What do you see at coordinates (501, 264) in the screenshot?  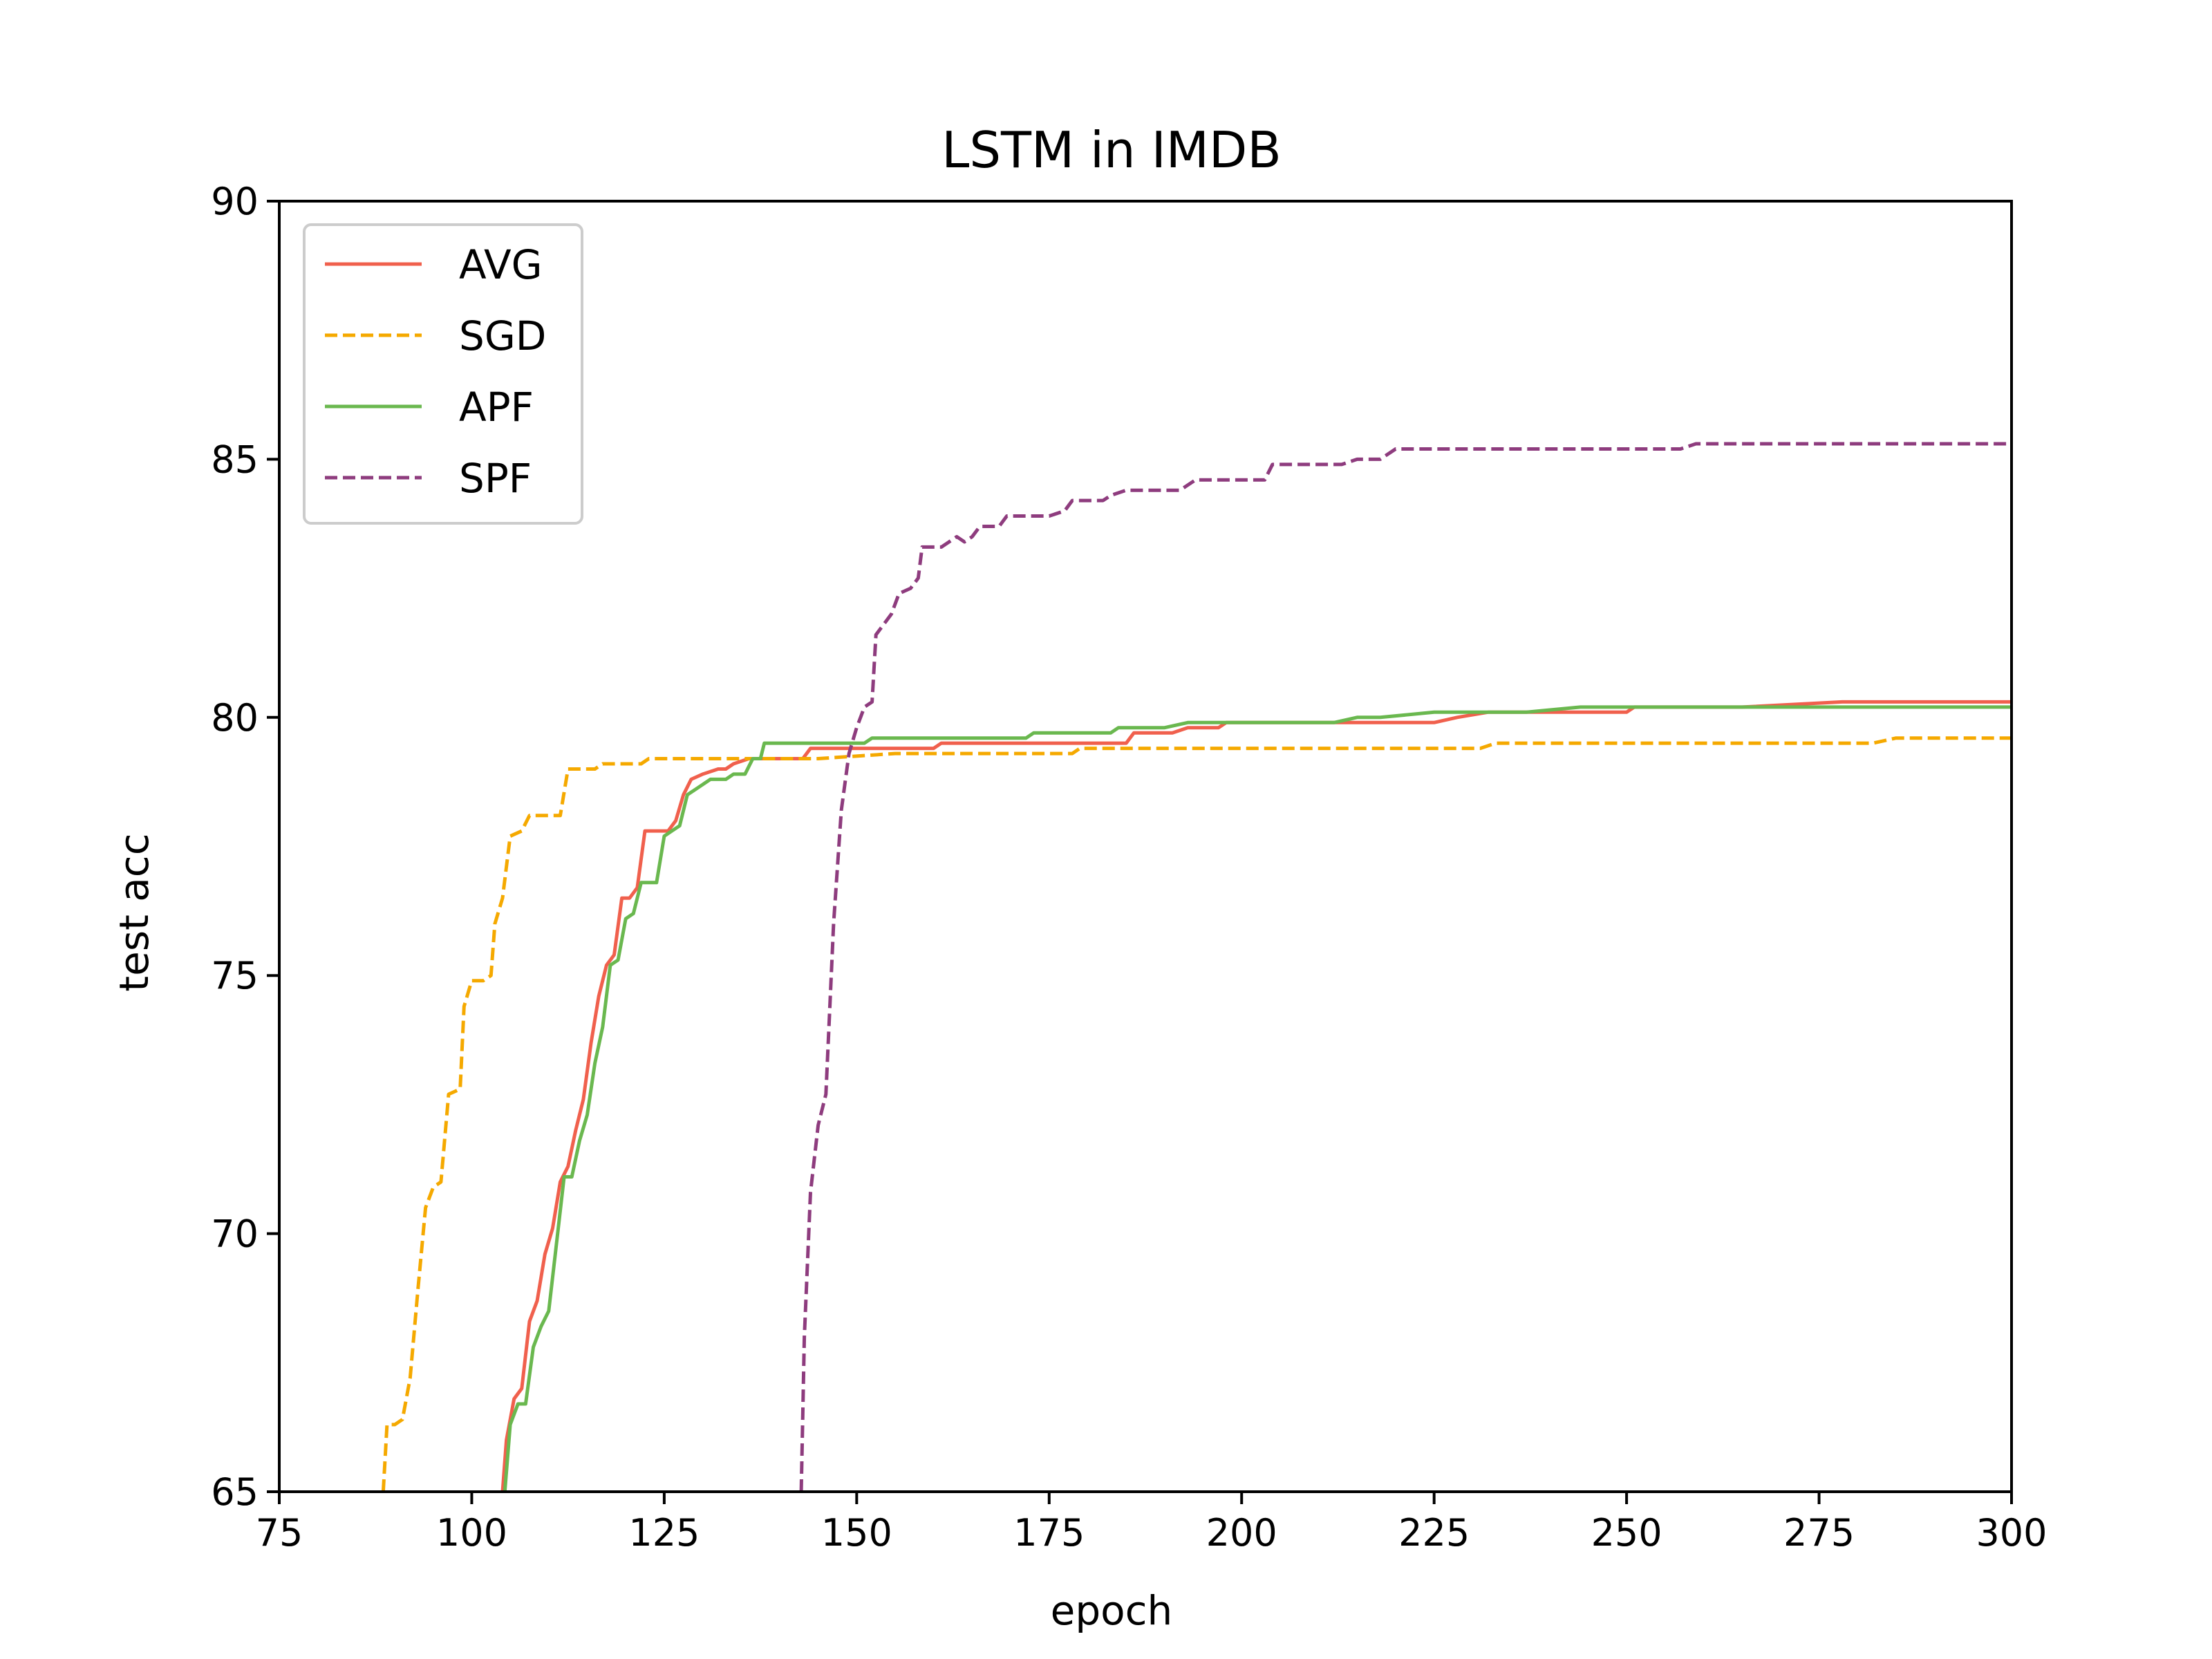 I see `legend-label-avg: AVG` at bounding box center [501, 264].